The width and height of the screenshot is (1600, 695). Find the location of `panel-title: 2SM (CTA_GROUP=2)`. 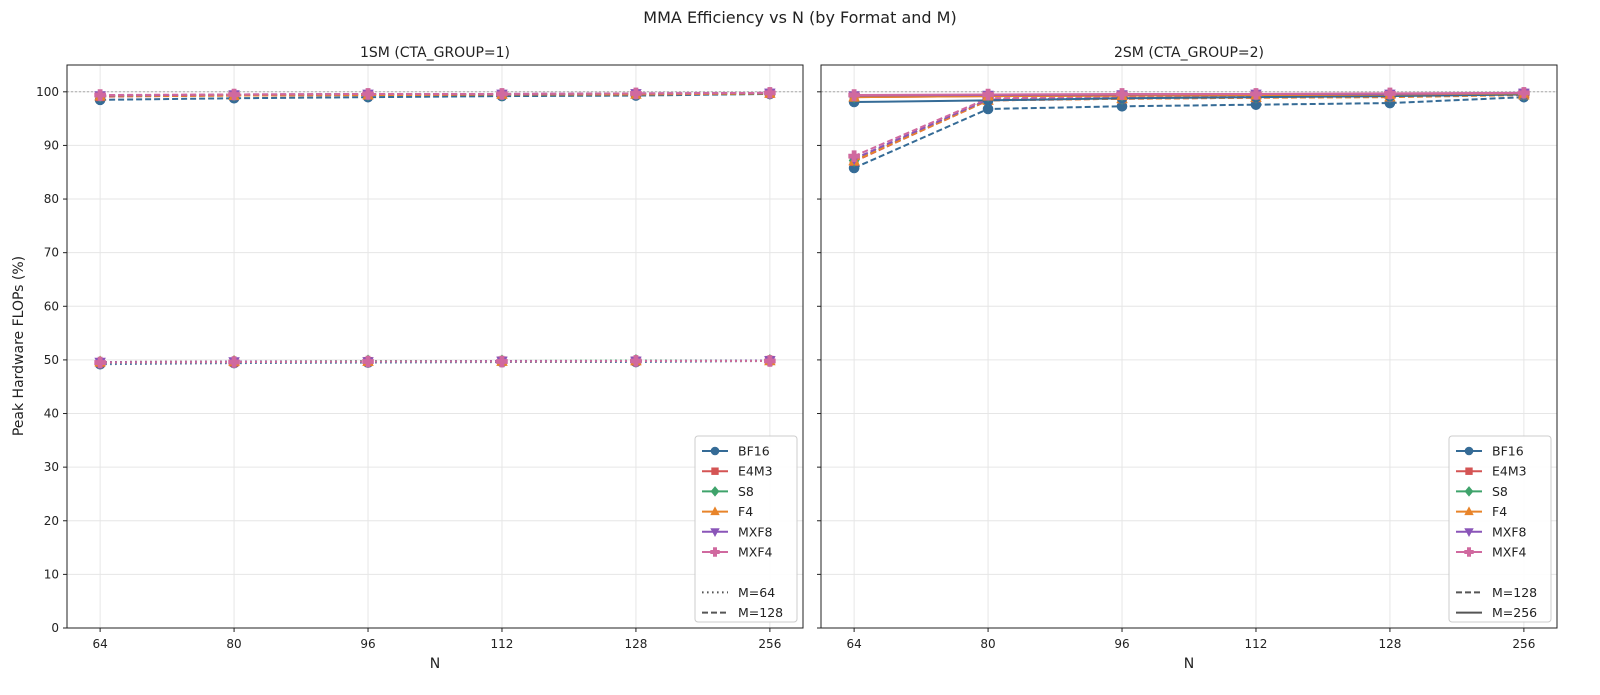

panel-title: 2SM (CTA_GROUP=2) is located at coordinates (1189, 53).